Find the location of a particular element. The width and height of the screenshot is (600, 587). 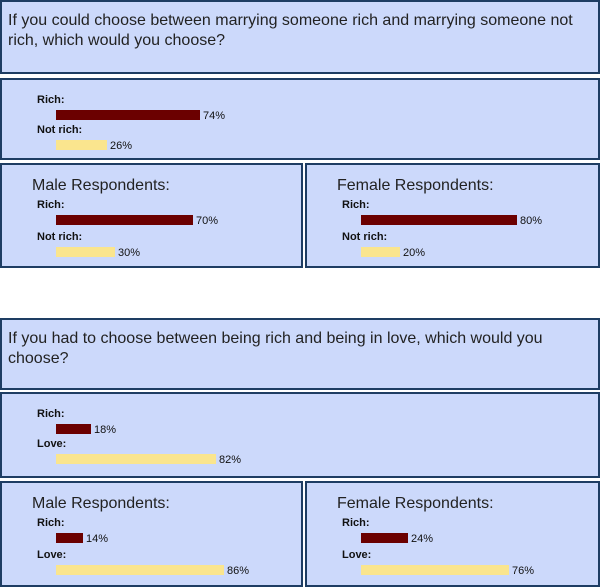

love-percent: 86% is located at coordinates (238, 571).